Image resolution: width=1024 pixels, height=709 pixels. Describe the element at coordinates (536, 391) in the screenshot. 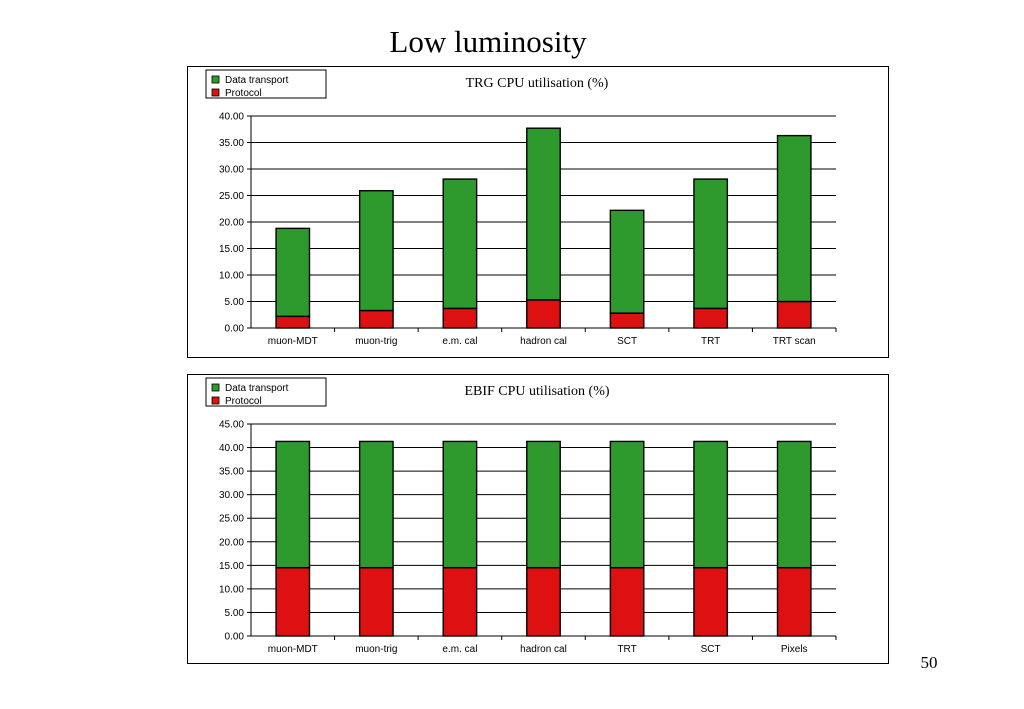

I see `chart-title: EBIF CPU utilisation (%)` at that location.